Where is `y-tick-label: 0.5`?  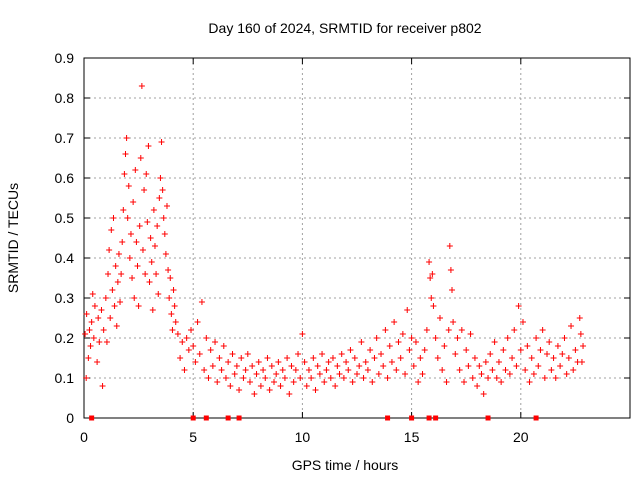 y-tick-label: 0.5 is located at coordinates (65, 218).